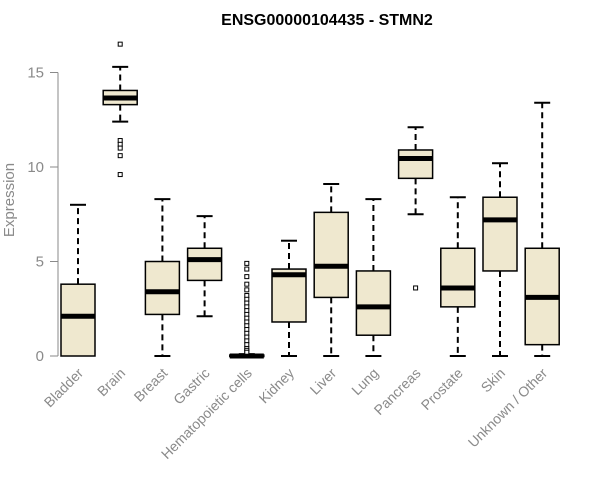 Image resolution: width=600 pixels, height=500 pixels. I want to click on box-bladder, so click(78, 280).